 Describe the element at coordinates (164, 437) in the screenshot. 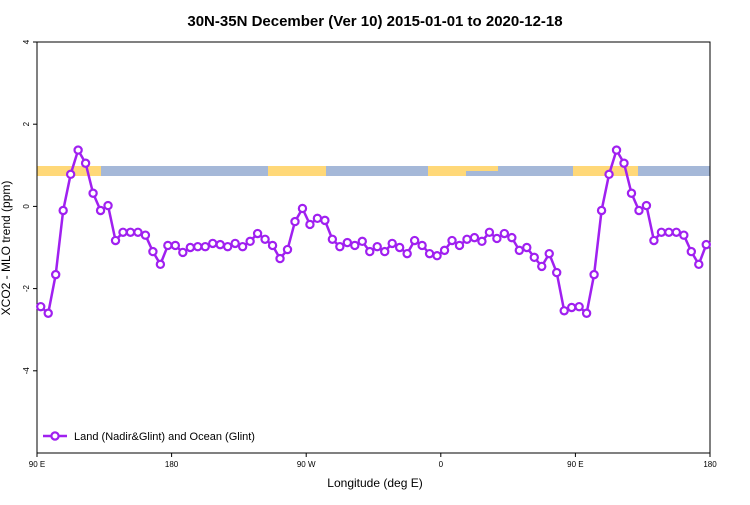

I see `legend-label: Land (Nadir&Glint) and Ocean (Glint)` at that location.